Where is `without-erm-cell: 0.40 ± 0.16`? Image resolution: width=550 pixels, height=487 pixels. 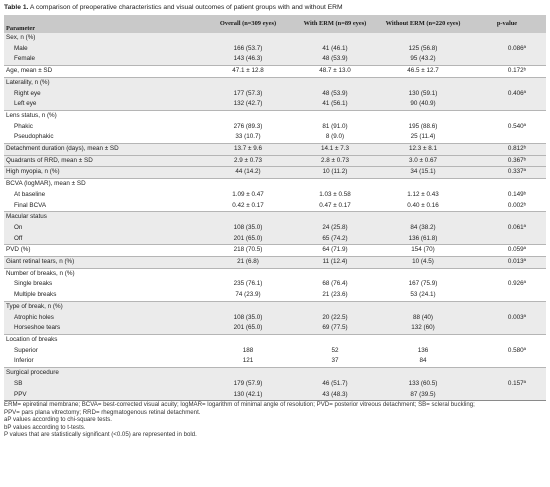
without-erm-cell: 0.40 ± 0.16 is located at coordinates (423, 205).